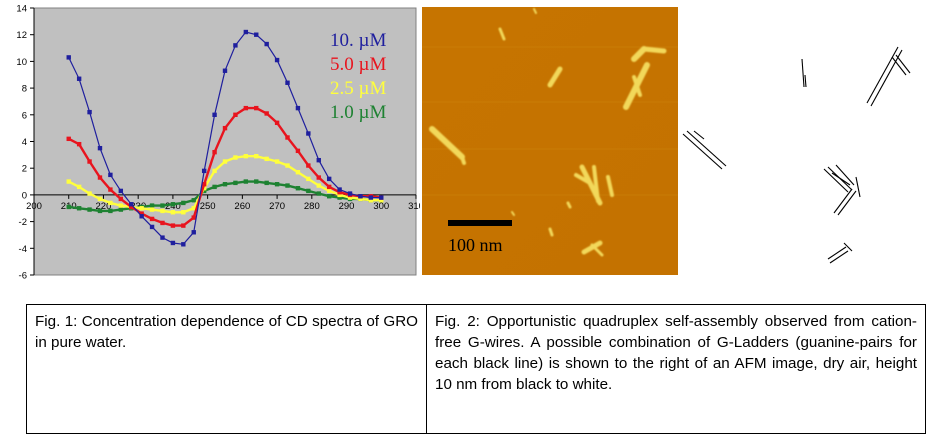  I want to click on g-ladder-svg, so click(796, 155).